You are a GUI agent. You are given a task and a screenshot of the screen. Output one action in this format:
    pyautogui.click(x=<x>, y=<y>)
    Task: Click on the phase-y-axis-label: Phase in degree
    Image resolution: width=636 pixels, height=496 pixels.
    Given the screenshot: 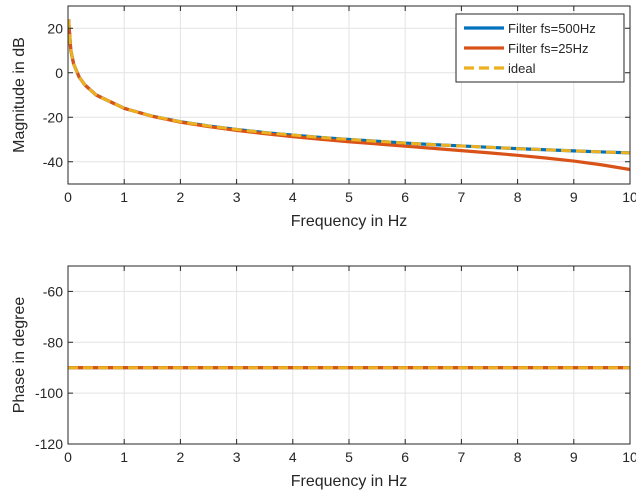 What is the action you would take?
    pyautogui.click(x=19, y=355)
    